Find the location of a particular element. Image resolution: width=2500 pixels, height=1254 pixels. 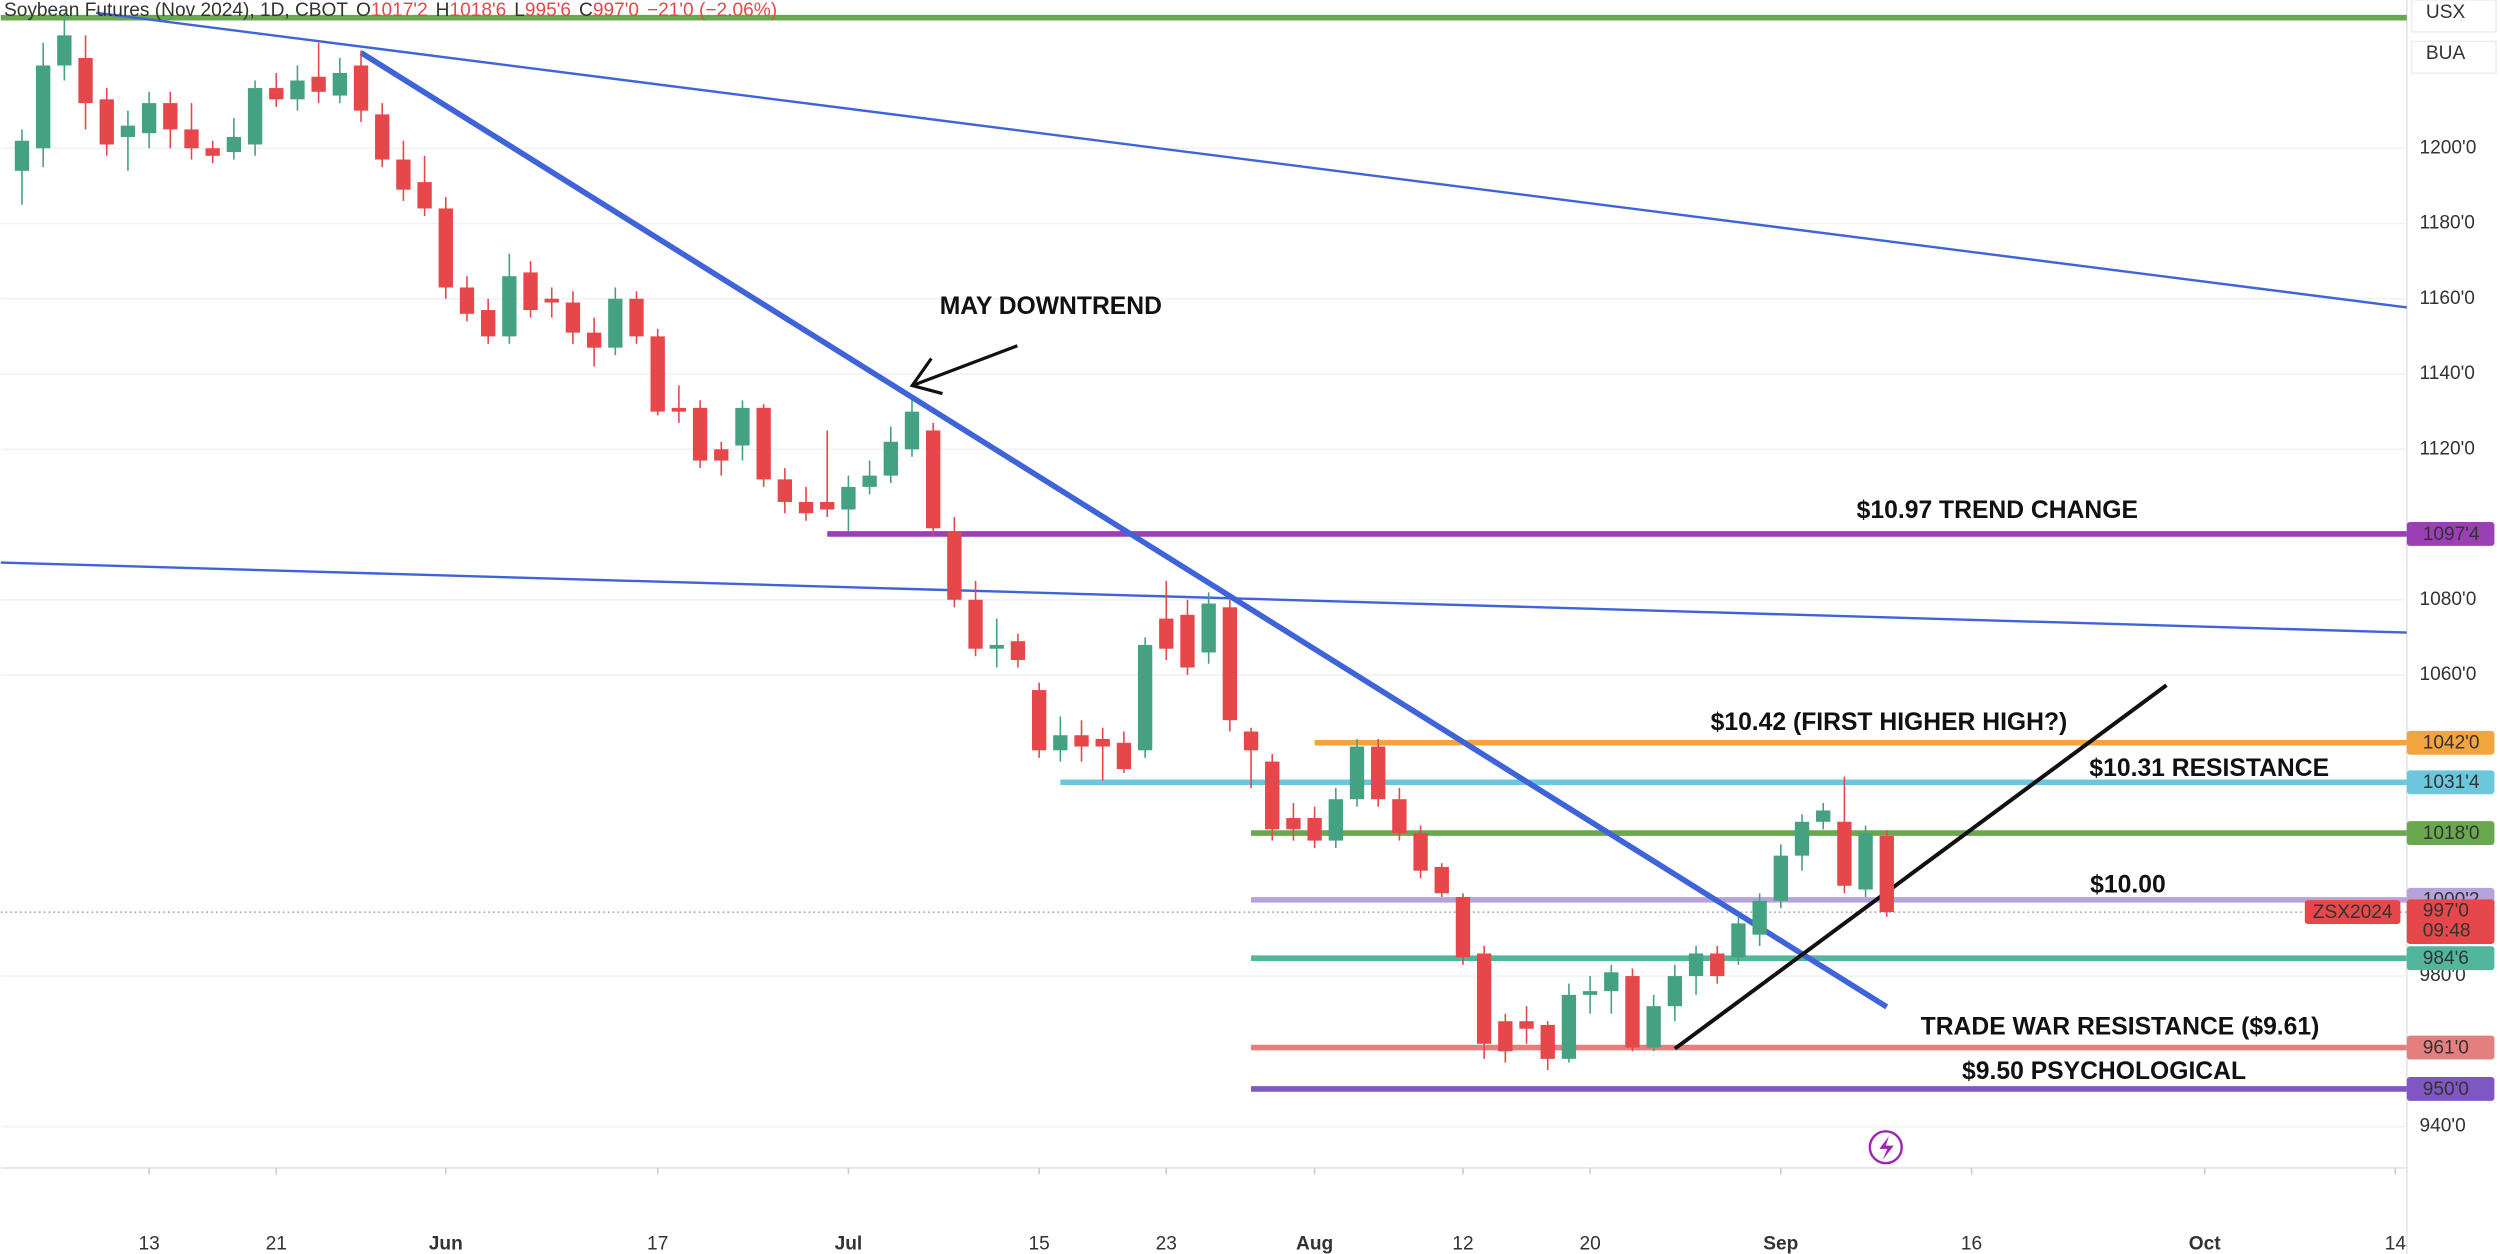

y-tick-label: 1060'0 is located at coordinates (2448, 674).